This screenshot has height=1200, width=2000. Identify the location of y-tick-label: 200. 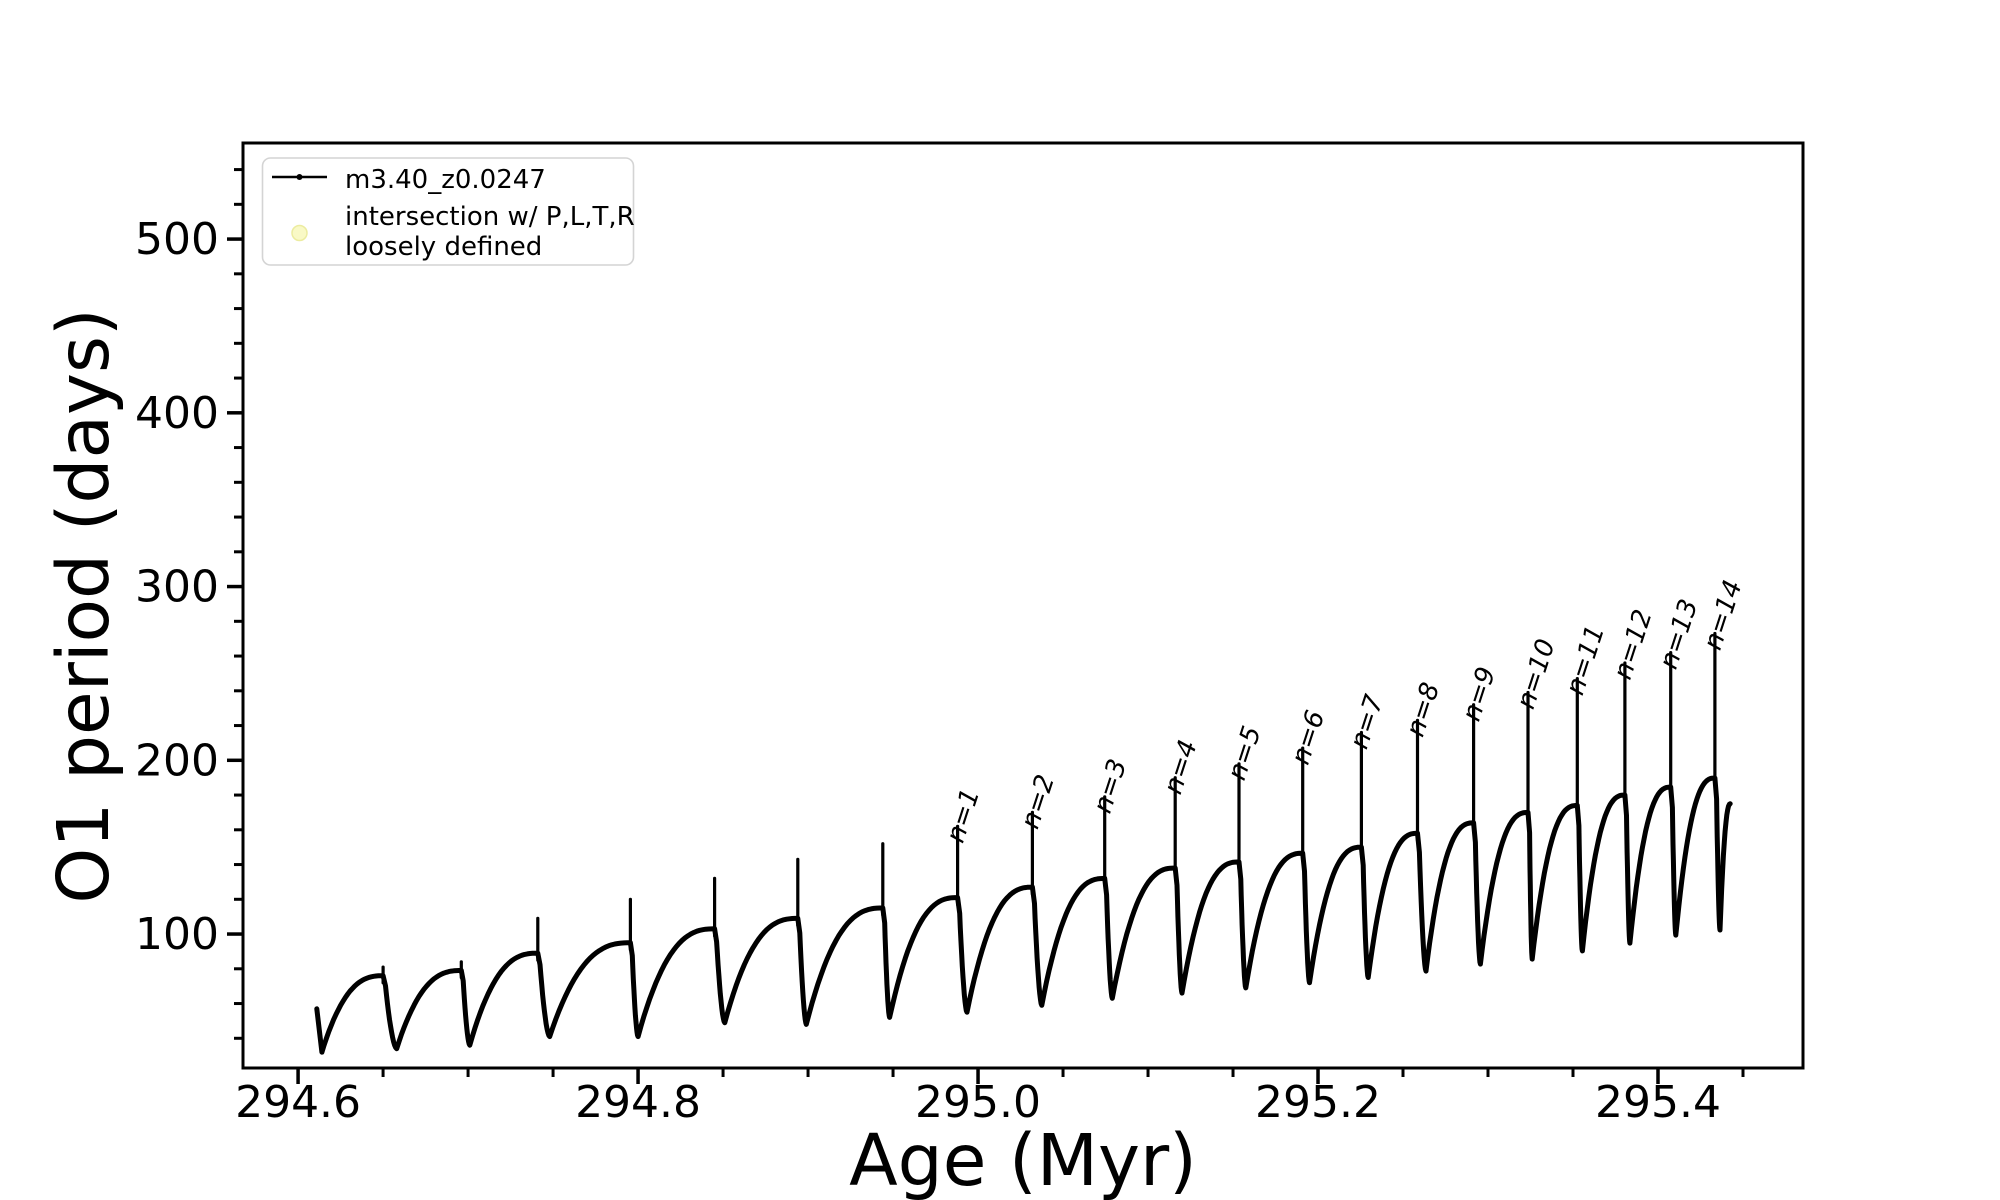
(177, 760).